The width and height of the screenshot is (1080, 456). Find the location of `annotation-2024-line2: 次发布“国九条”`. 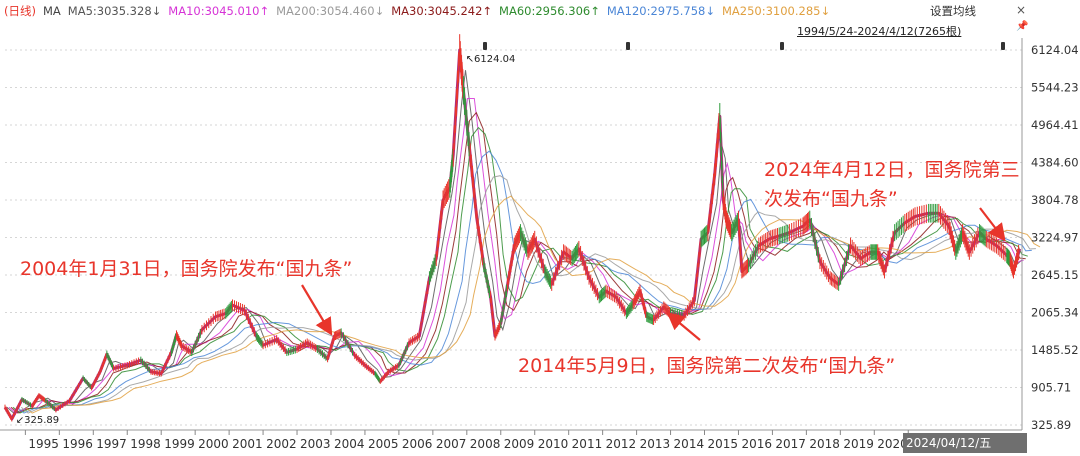

annotation-2024-line2: 次发布“国九条” is located at coordinates (831, 199).